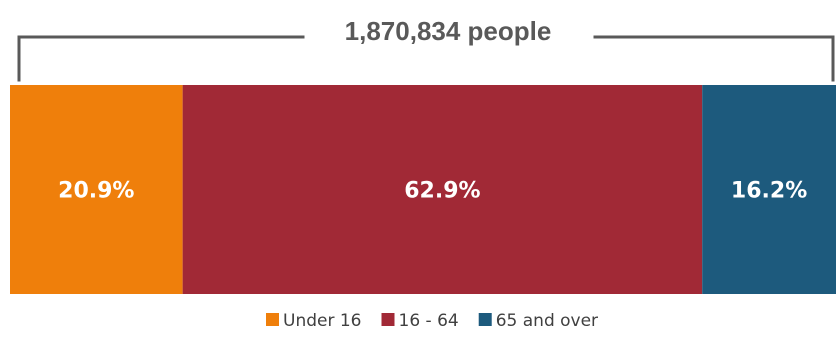  Describe the element at coordinates (547, 321) in the screenshot. I see `legend-label-65-and-over: 65 and over` at that location.